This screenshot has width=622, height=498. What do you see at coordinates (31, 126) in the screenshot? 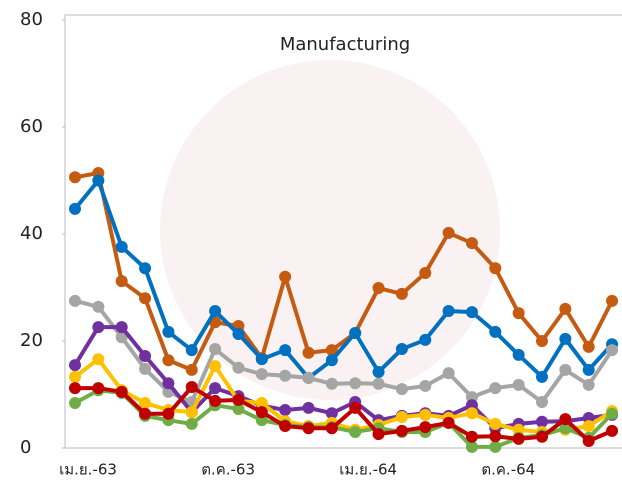
I see `y-tick-label: 60` at bounding box center [31, 126].